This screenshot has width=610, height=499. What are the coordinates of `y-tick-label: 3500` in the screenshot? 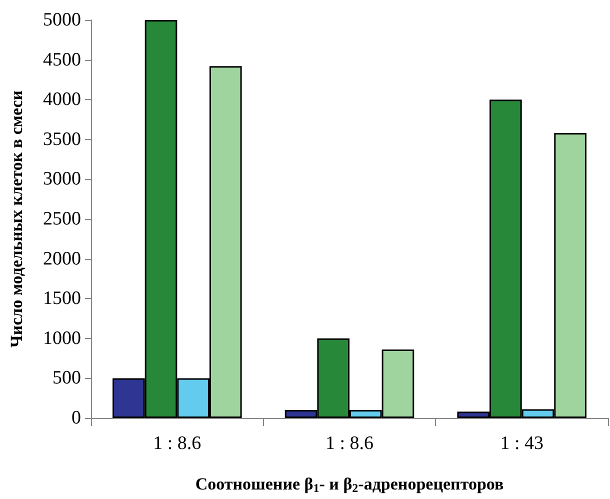 It's located at (62, 139).